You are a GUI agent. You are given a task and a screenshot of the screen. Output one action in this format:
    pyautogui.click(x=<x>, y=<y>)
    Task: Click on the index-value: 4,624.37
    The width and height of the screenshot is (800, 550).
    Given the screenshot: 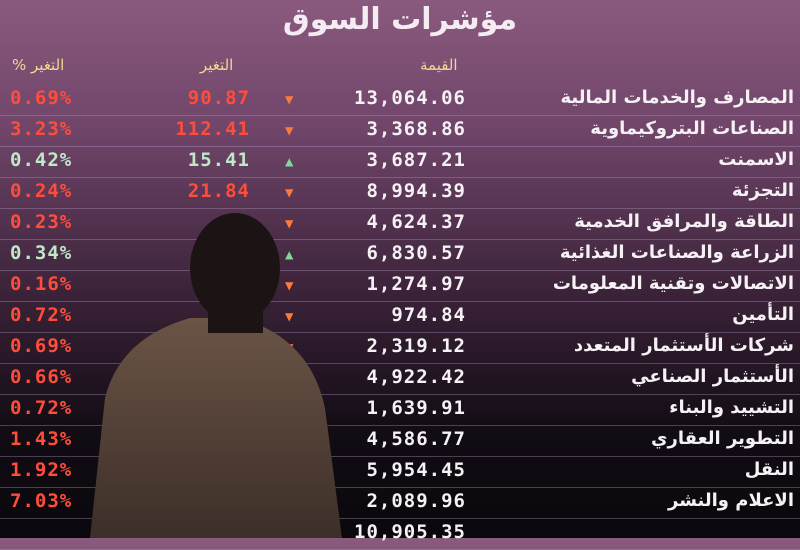 What is the action you would take?
    pyautogui.click(x=416, y=222)
    